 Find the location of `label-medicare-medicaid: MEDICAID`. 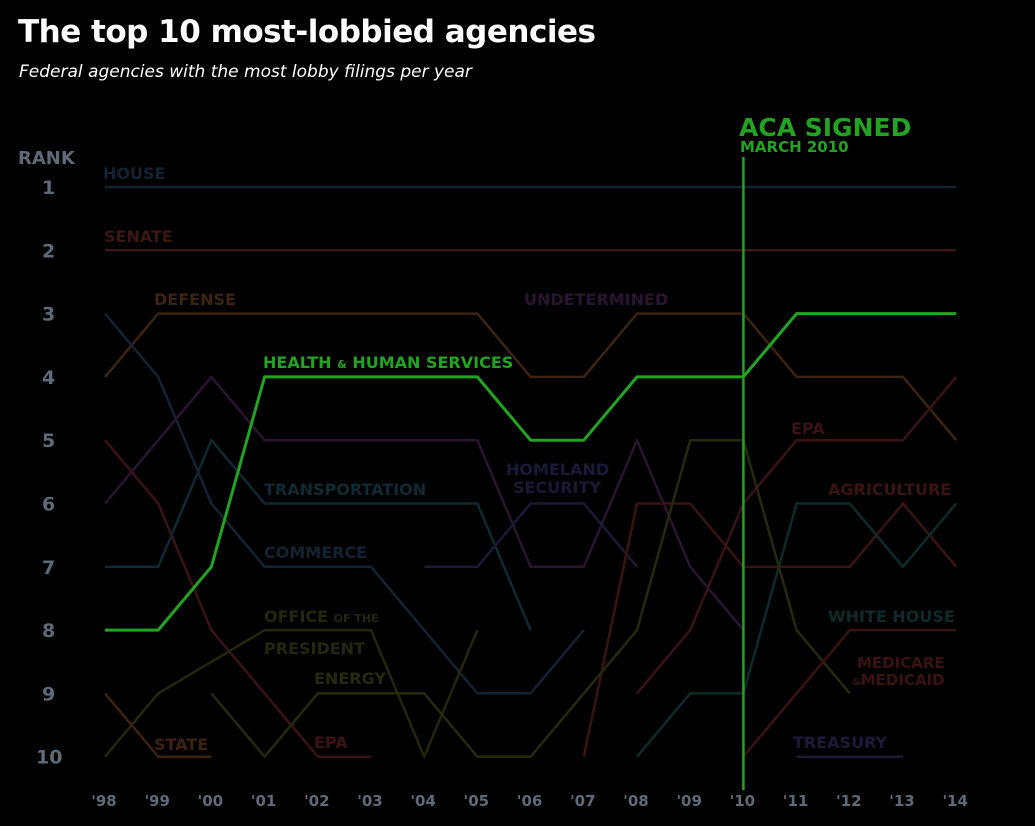

label-medicare-medicaid: MEDICAID is located at coordinates (903, 680).